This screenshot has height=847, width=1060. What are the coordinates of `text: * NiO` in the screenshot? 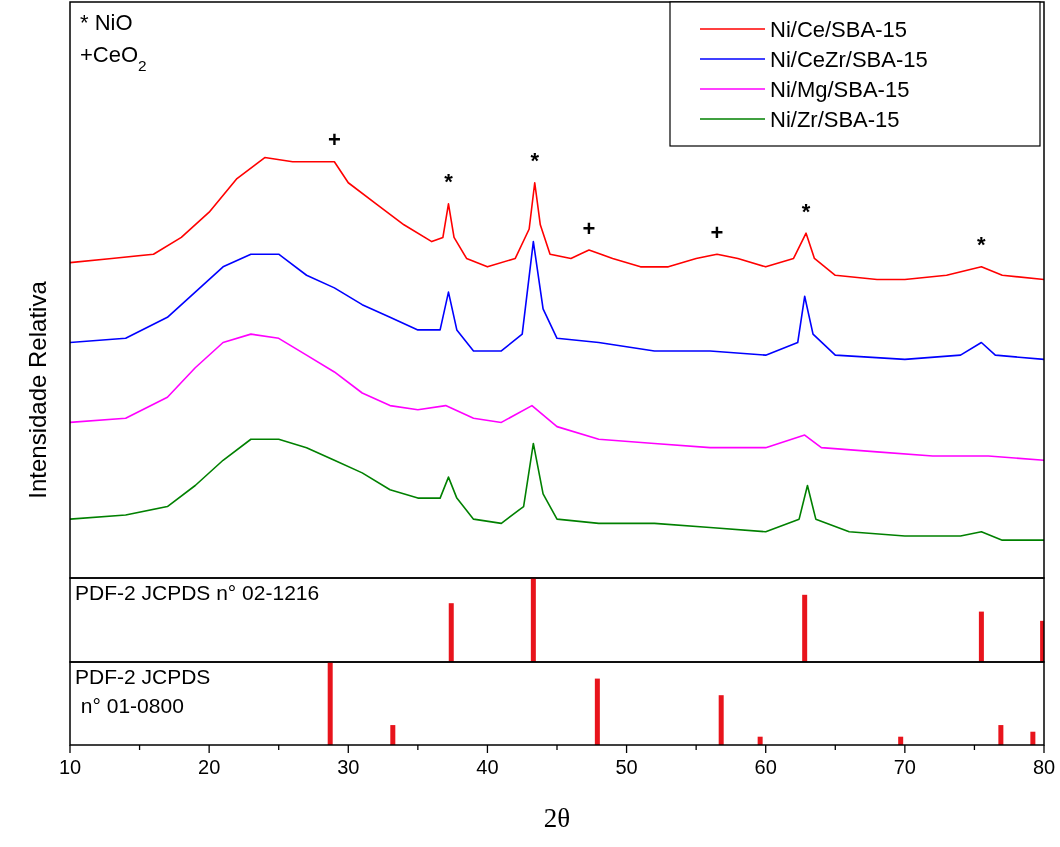 It's located at (106, 22).